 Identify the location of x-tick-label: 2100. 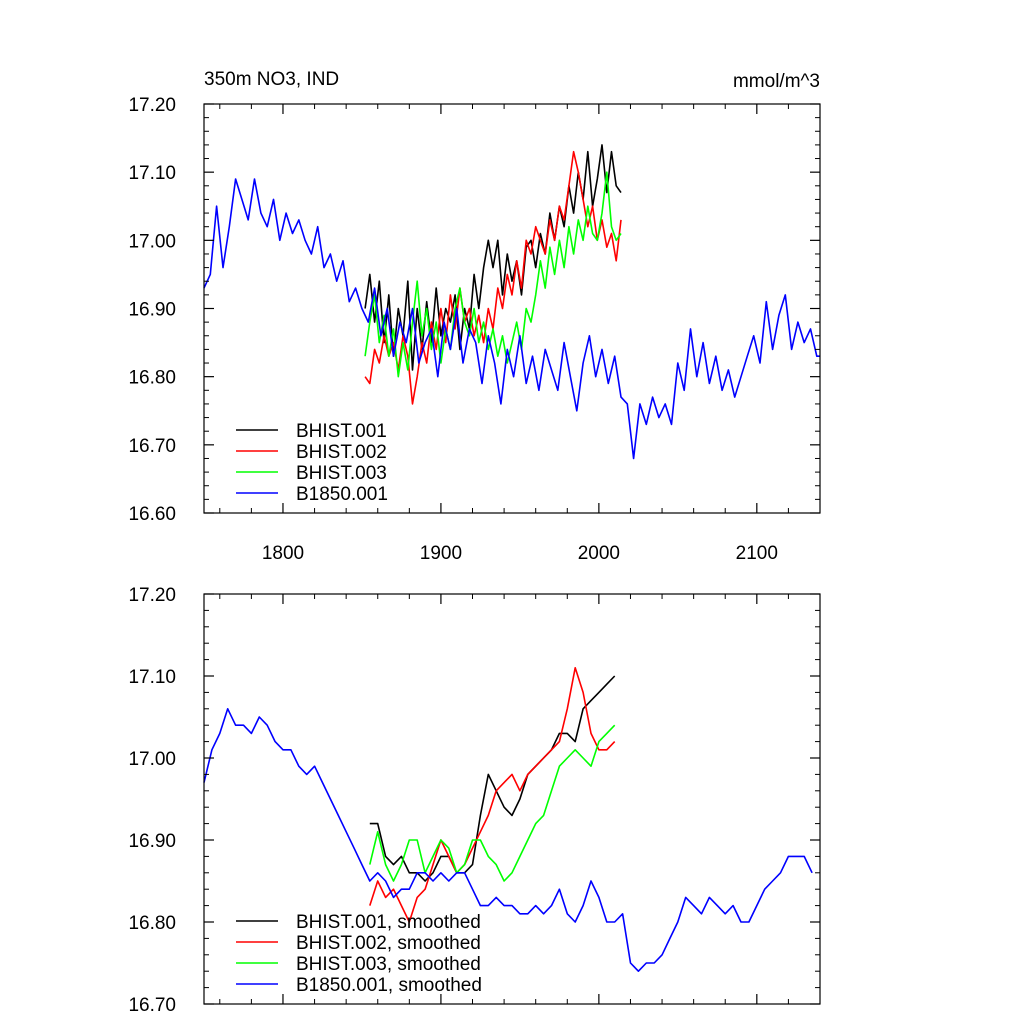
(757, 553).